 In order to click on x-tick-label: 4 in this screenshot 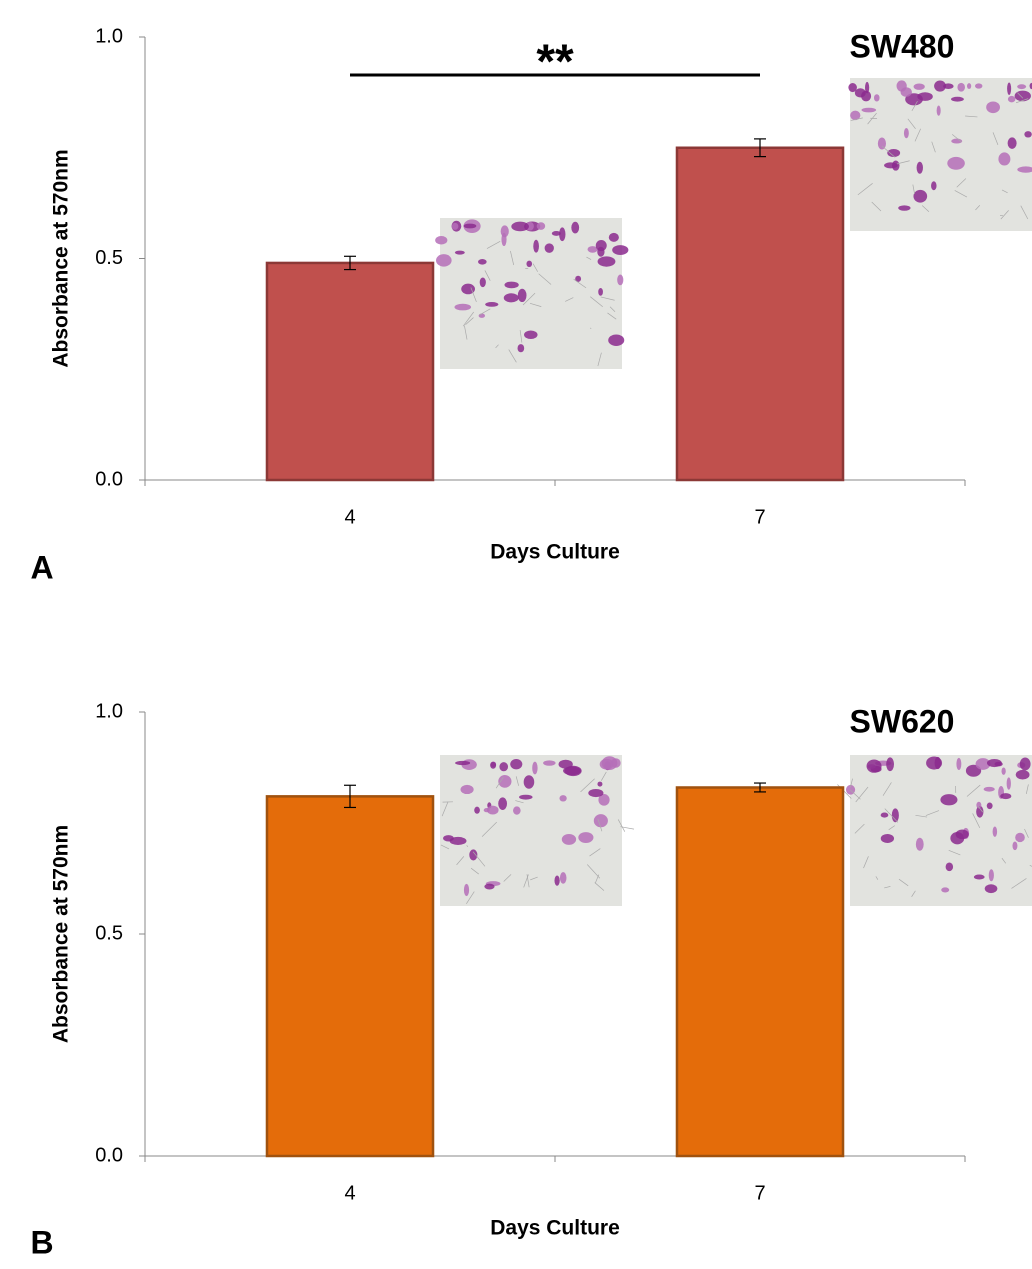, I will do `click(349, 517)`.